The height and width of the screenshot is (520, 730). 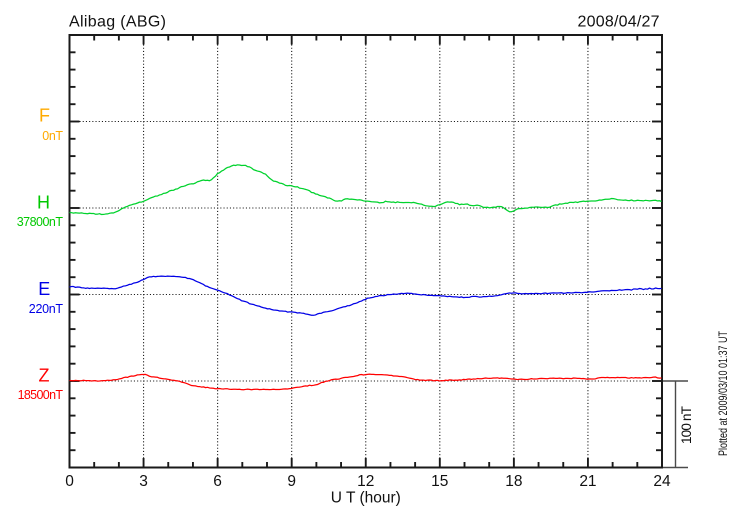 I want to click on svg-text: 2008/04/27, so click(x=619, y=22).